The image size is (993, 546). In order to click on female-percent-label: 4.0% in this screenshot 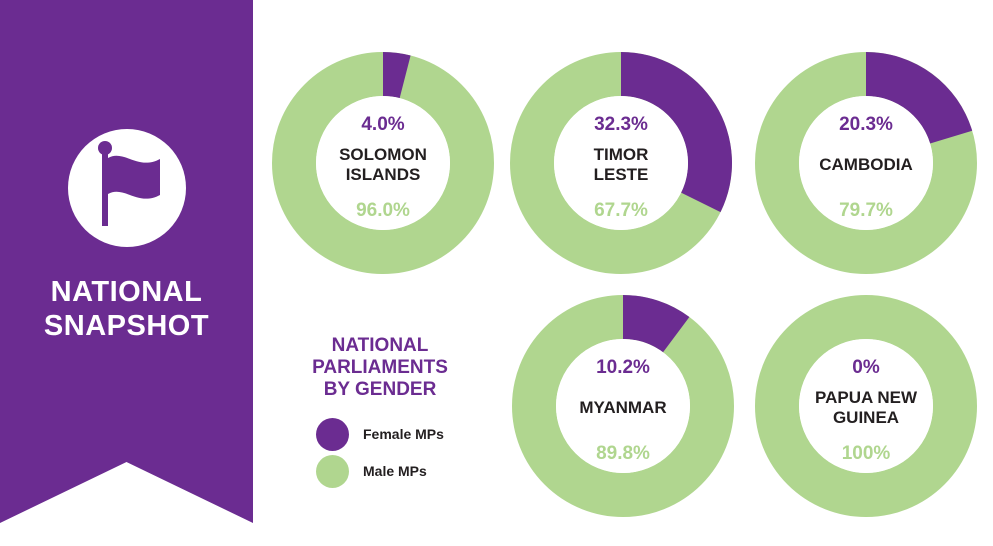, I will do `click(382, 124)`.